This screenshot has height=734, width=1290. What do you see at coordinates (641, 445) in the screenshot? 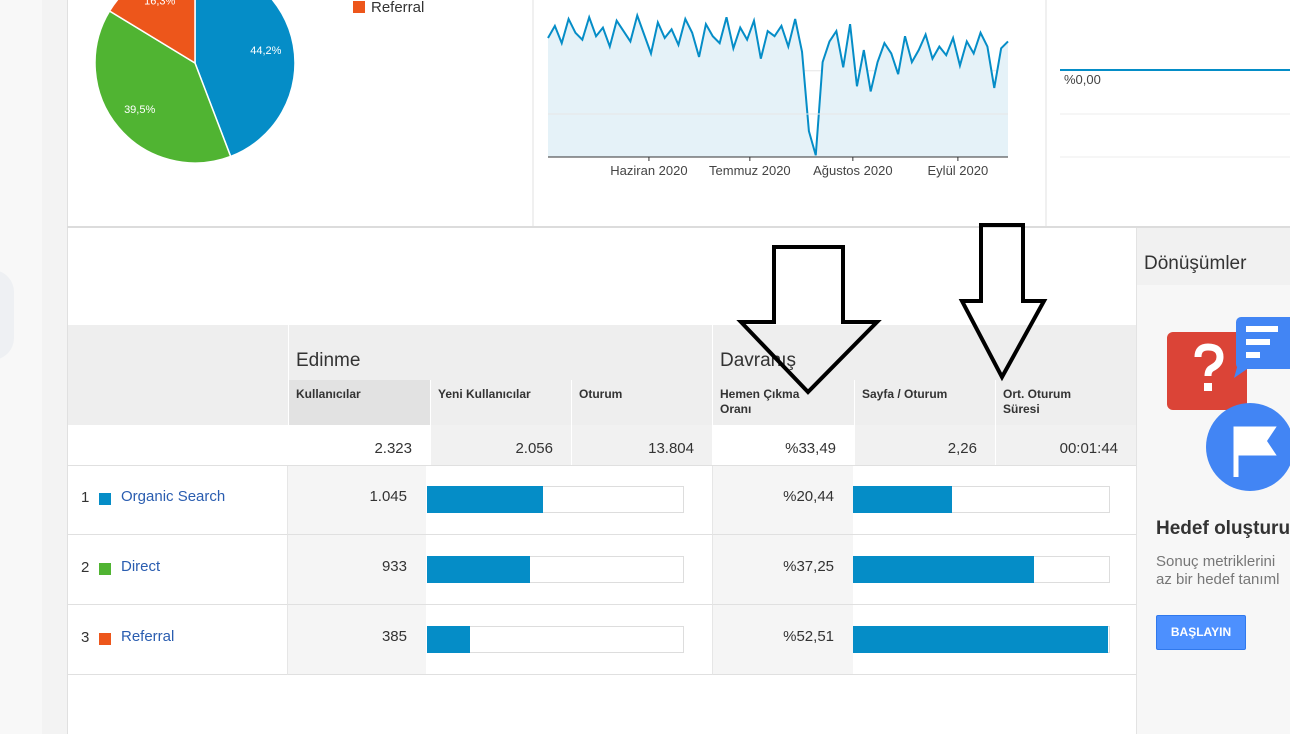
I see `total-value: 13.804` at bounding box center [641, 445].